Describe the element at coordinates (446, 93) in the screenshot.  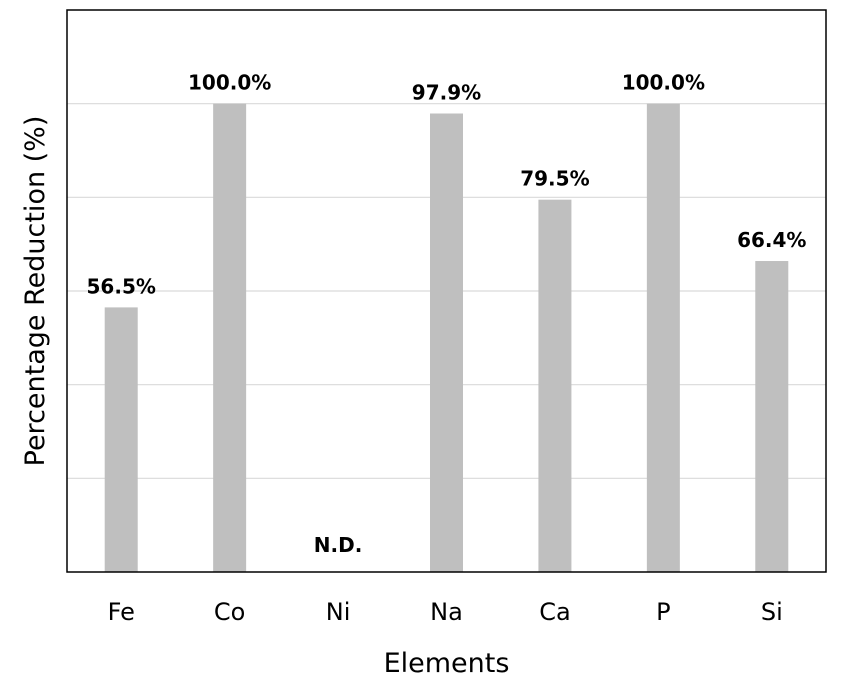
I see `data-label-na: 97.9%` at that location.